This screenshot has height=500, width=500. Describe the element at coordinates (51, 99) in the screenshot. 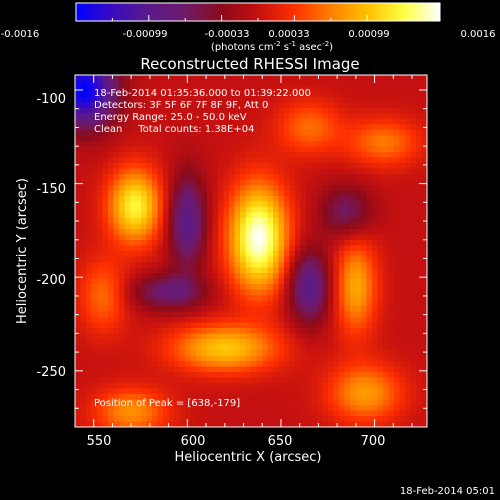

I see `y-tick-label: -100` at that location.